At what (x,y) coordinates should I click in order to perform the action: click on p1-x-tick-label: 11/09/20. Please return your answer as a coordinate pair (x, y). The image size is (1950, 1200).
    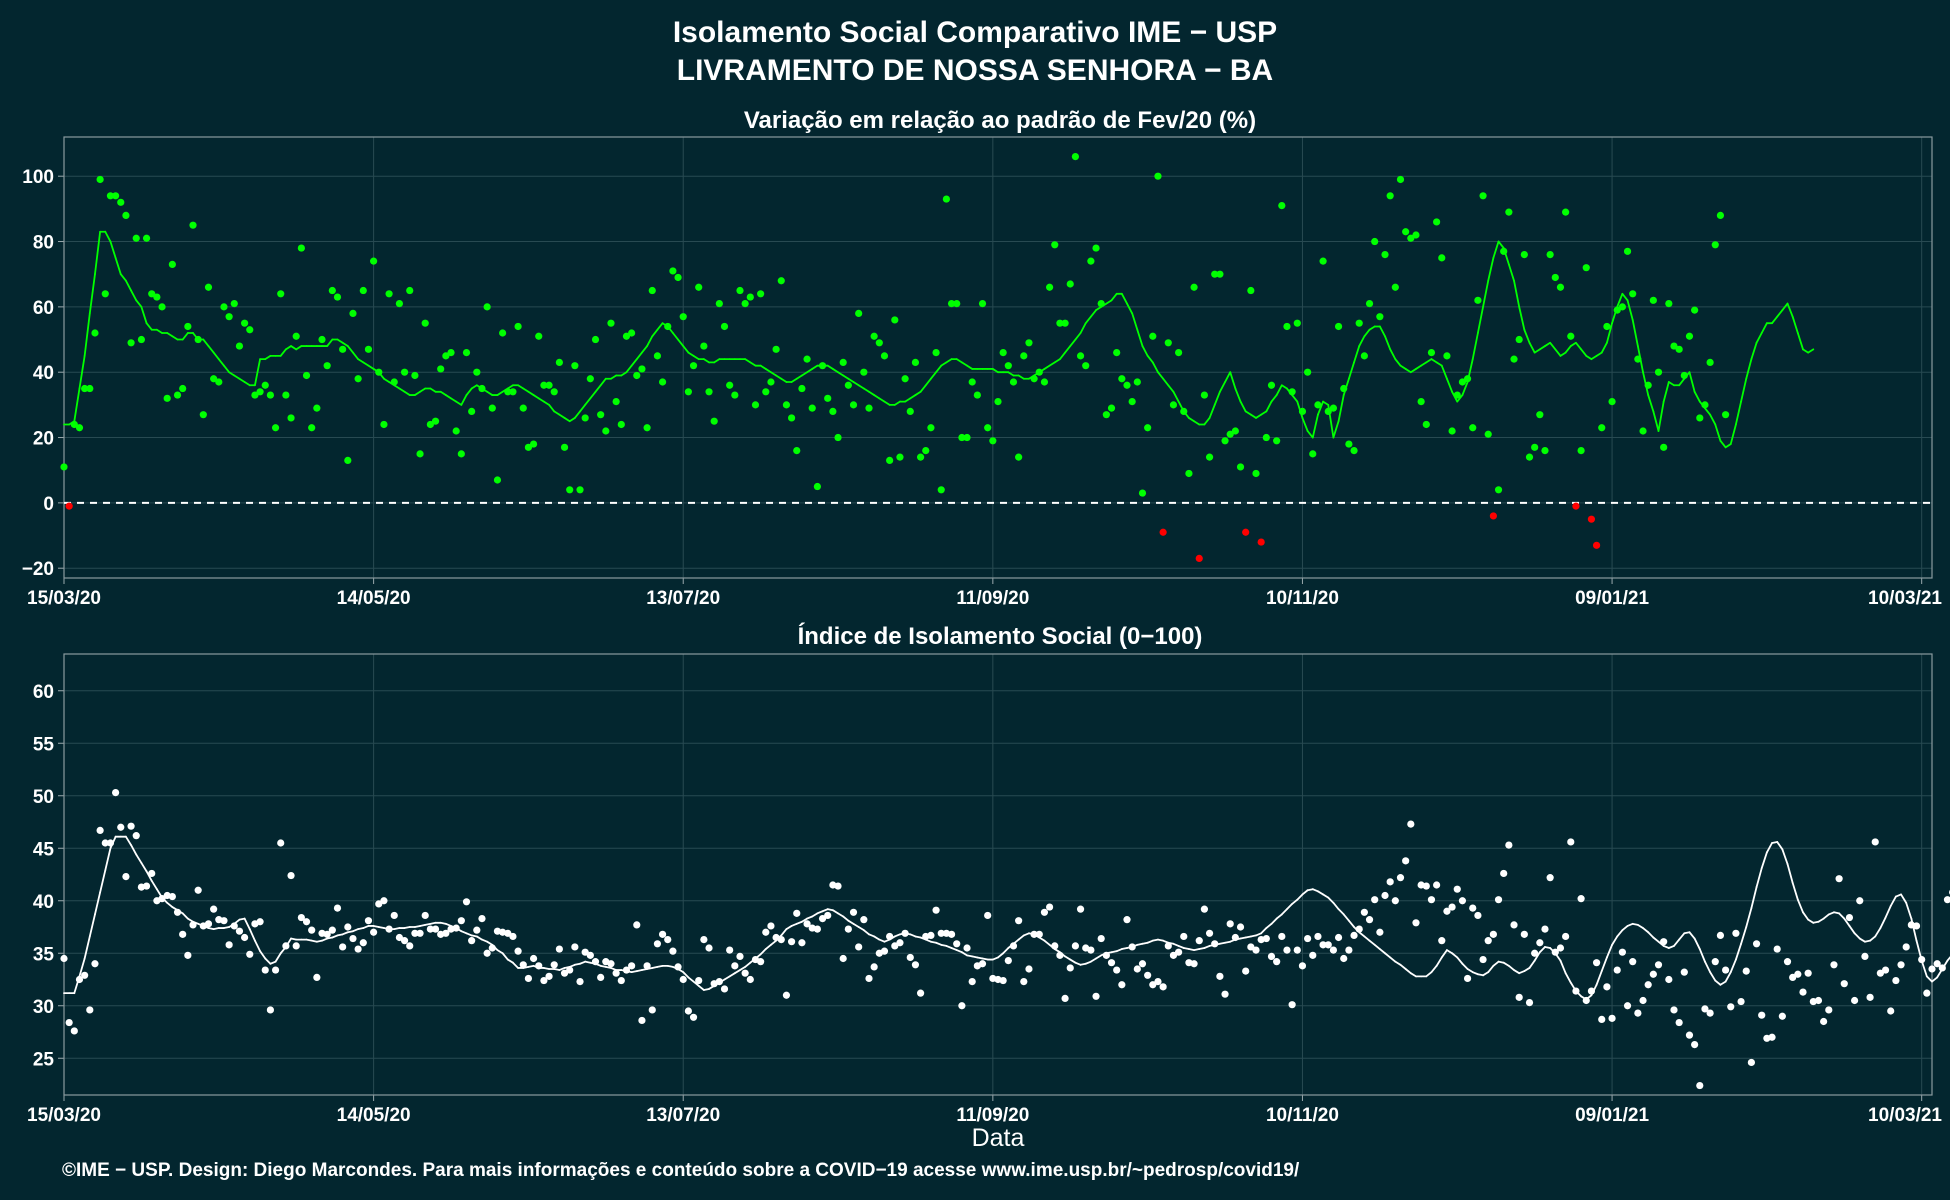
    Looking at the image, I should click on (992, 598).